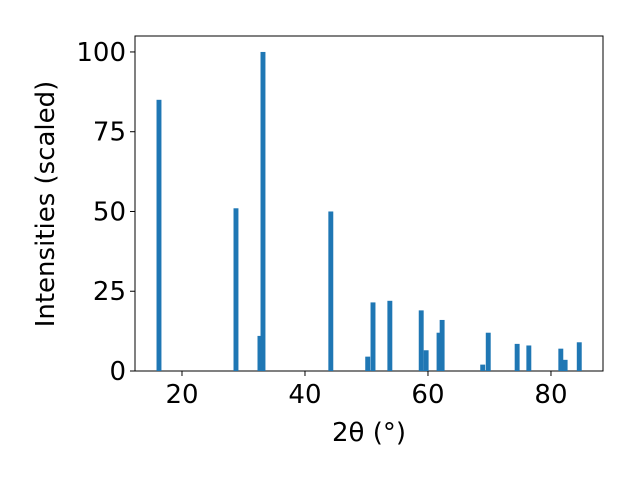  Describe the element at coordinates (117, 372) in the screenshot. I see `y-tick-label: 0` at that location.